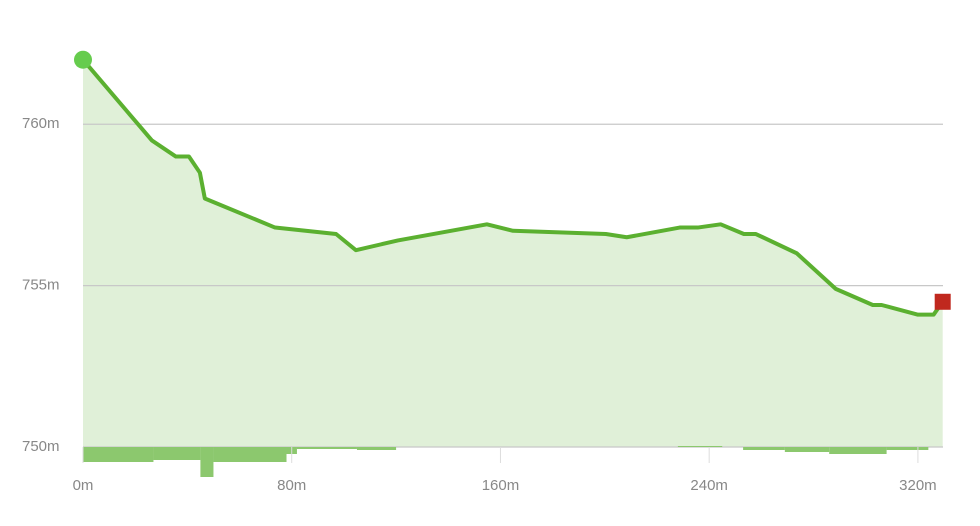  Describe the element at coordinates (41, 446) in the screenshot. I see `y-tick-label: 750m` at that location.